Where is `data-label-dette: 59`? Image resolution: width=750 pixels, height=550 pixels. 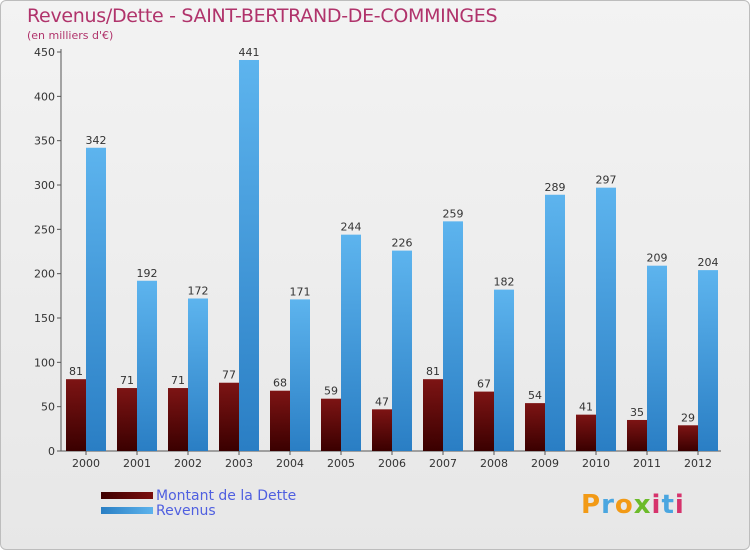
data-label-dette: 59 is located at coordinates (331, 391).